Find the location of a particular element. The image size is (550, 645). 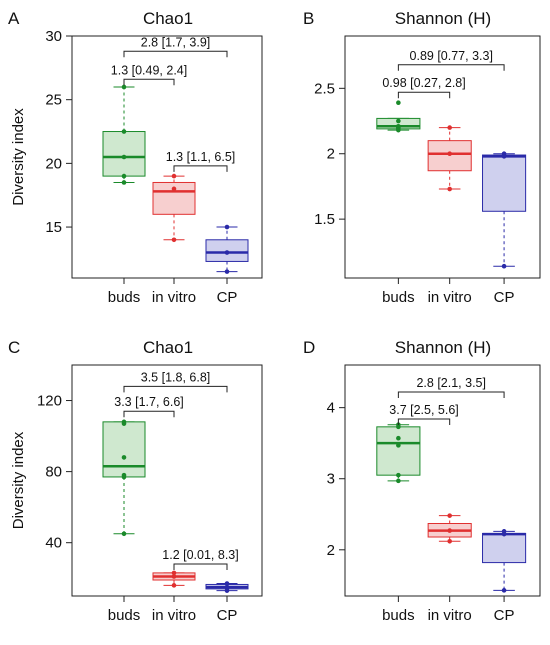

y-axis-label-c: Diversity index is located at coordinates (18, 480).